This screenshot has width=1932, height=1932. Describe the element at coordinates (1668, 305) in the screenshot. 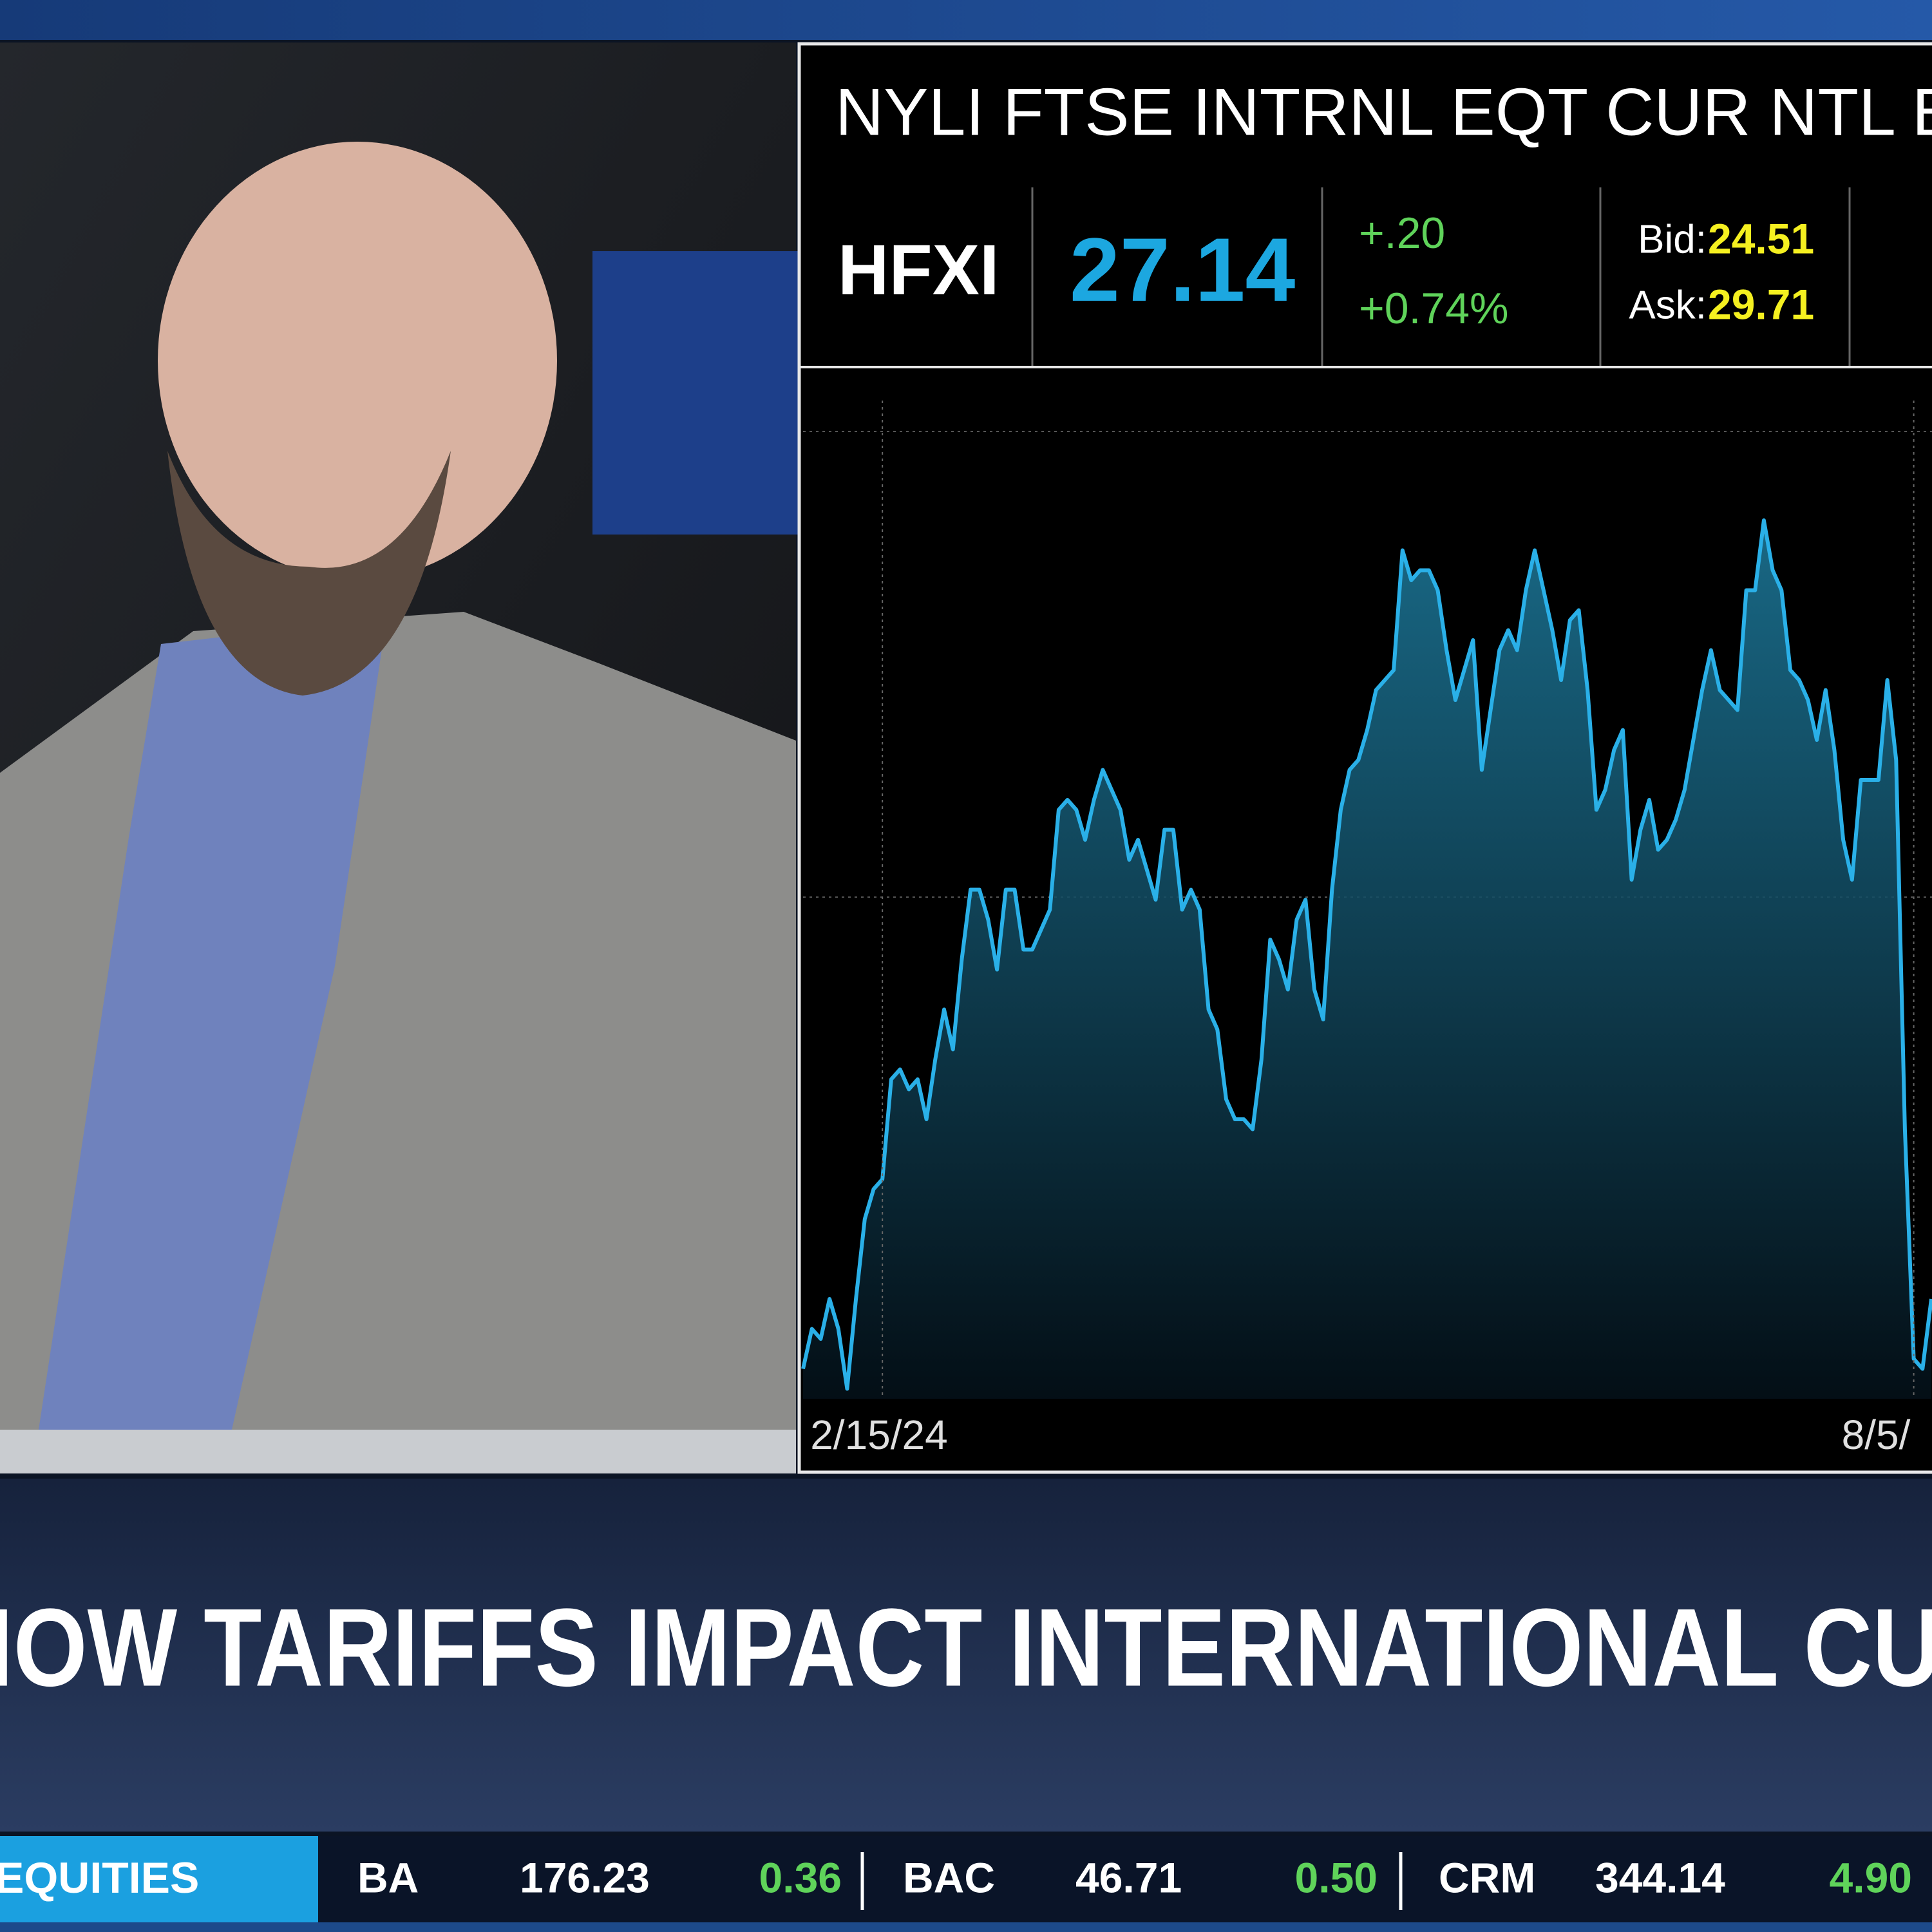

I see `ask-label: Ask:` at that location.